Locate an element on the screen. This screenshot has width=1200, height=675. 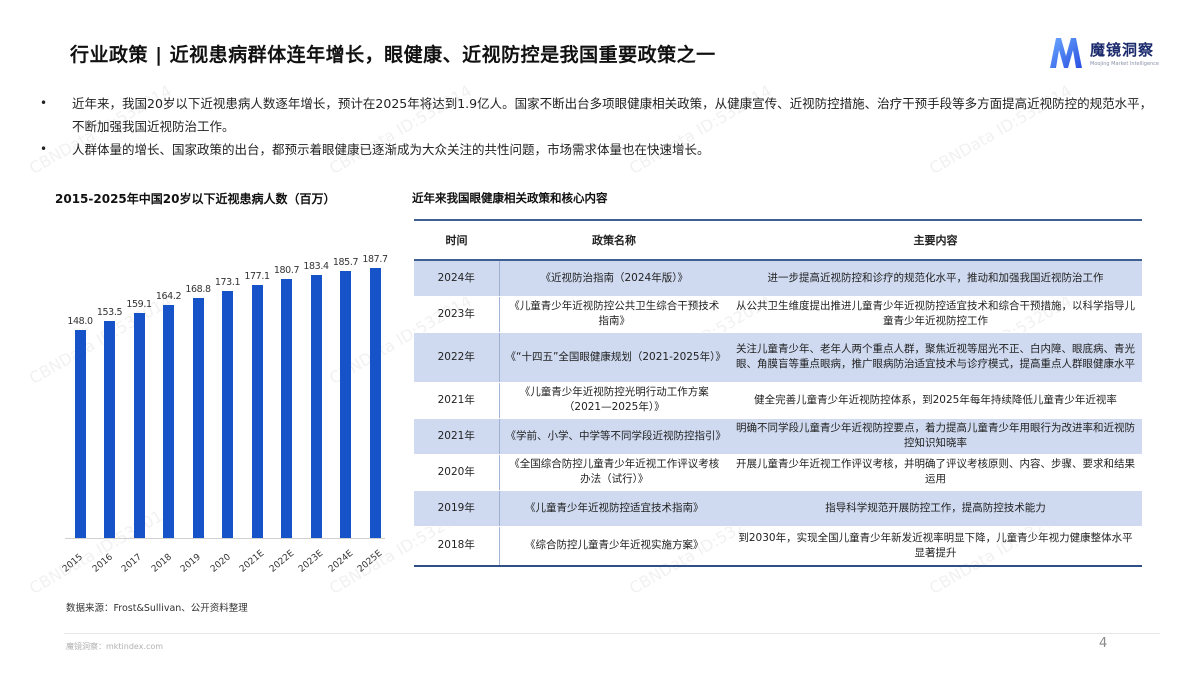
x-tick-label: 2016 is located at coordinates (102, 563).